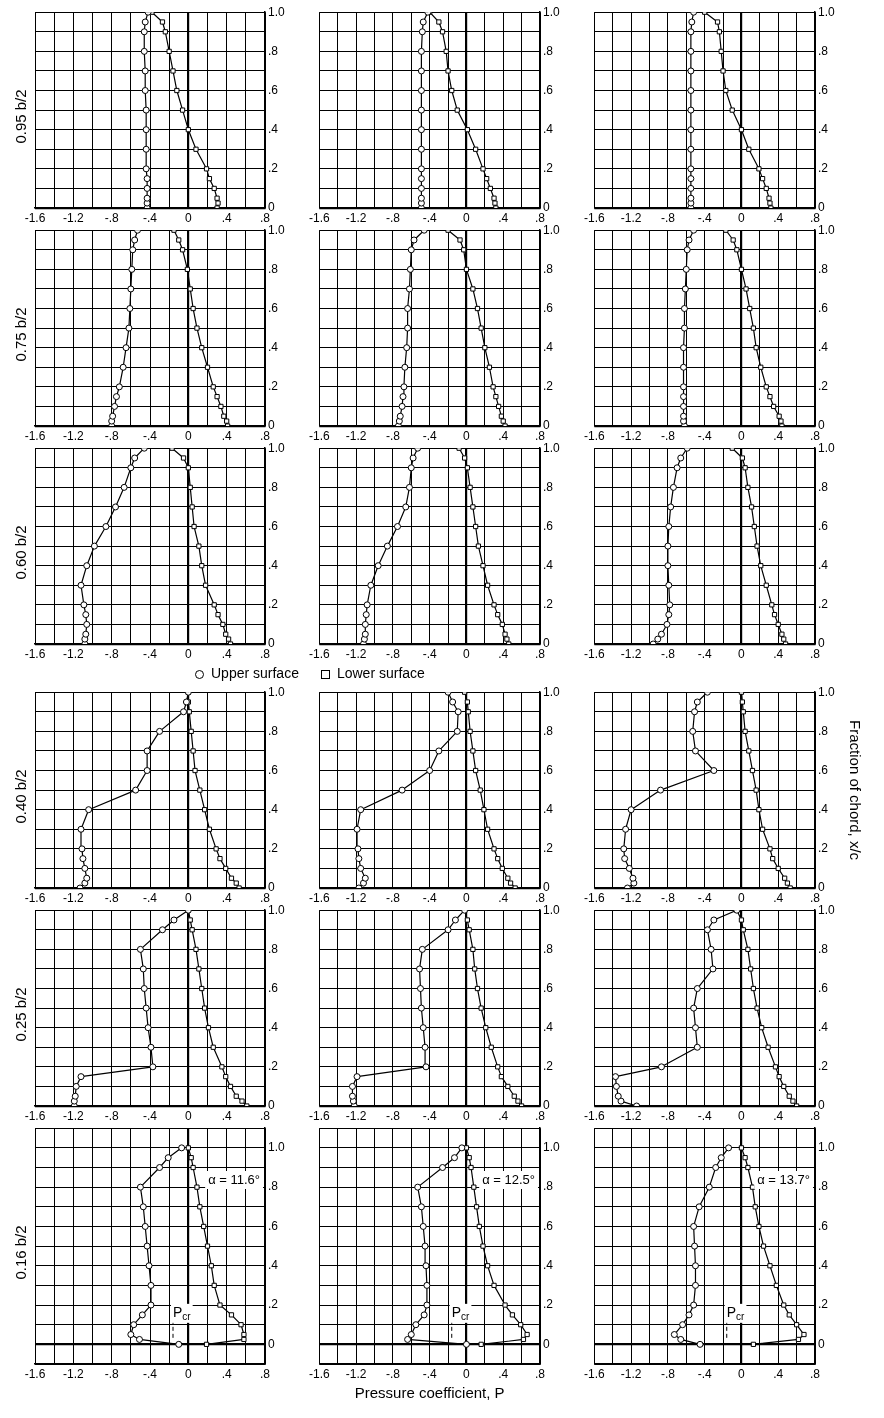  I want to click on text: 0.40 b/2, so click(21, 796).